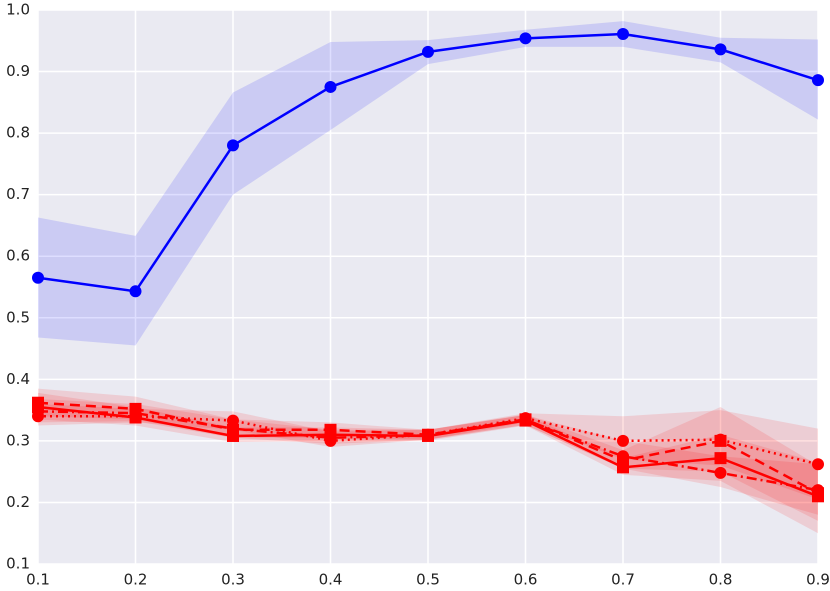 Image resolution: width=830 pixels, height=591 pixels. What do you see at coordinates (18, 133) in the screenshot?
I see `y-tick-label: 0.8` at bounding box center [18, 133].